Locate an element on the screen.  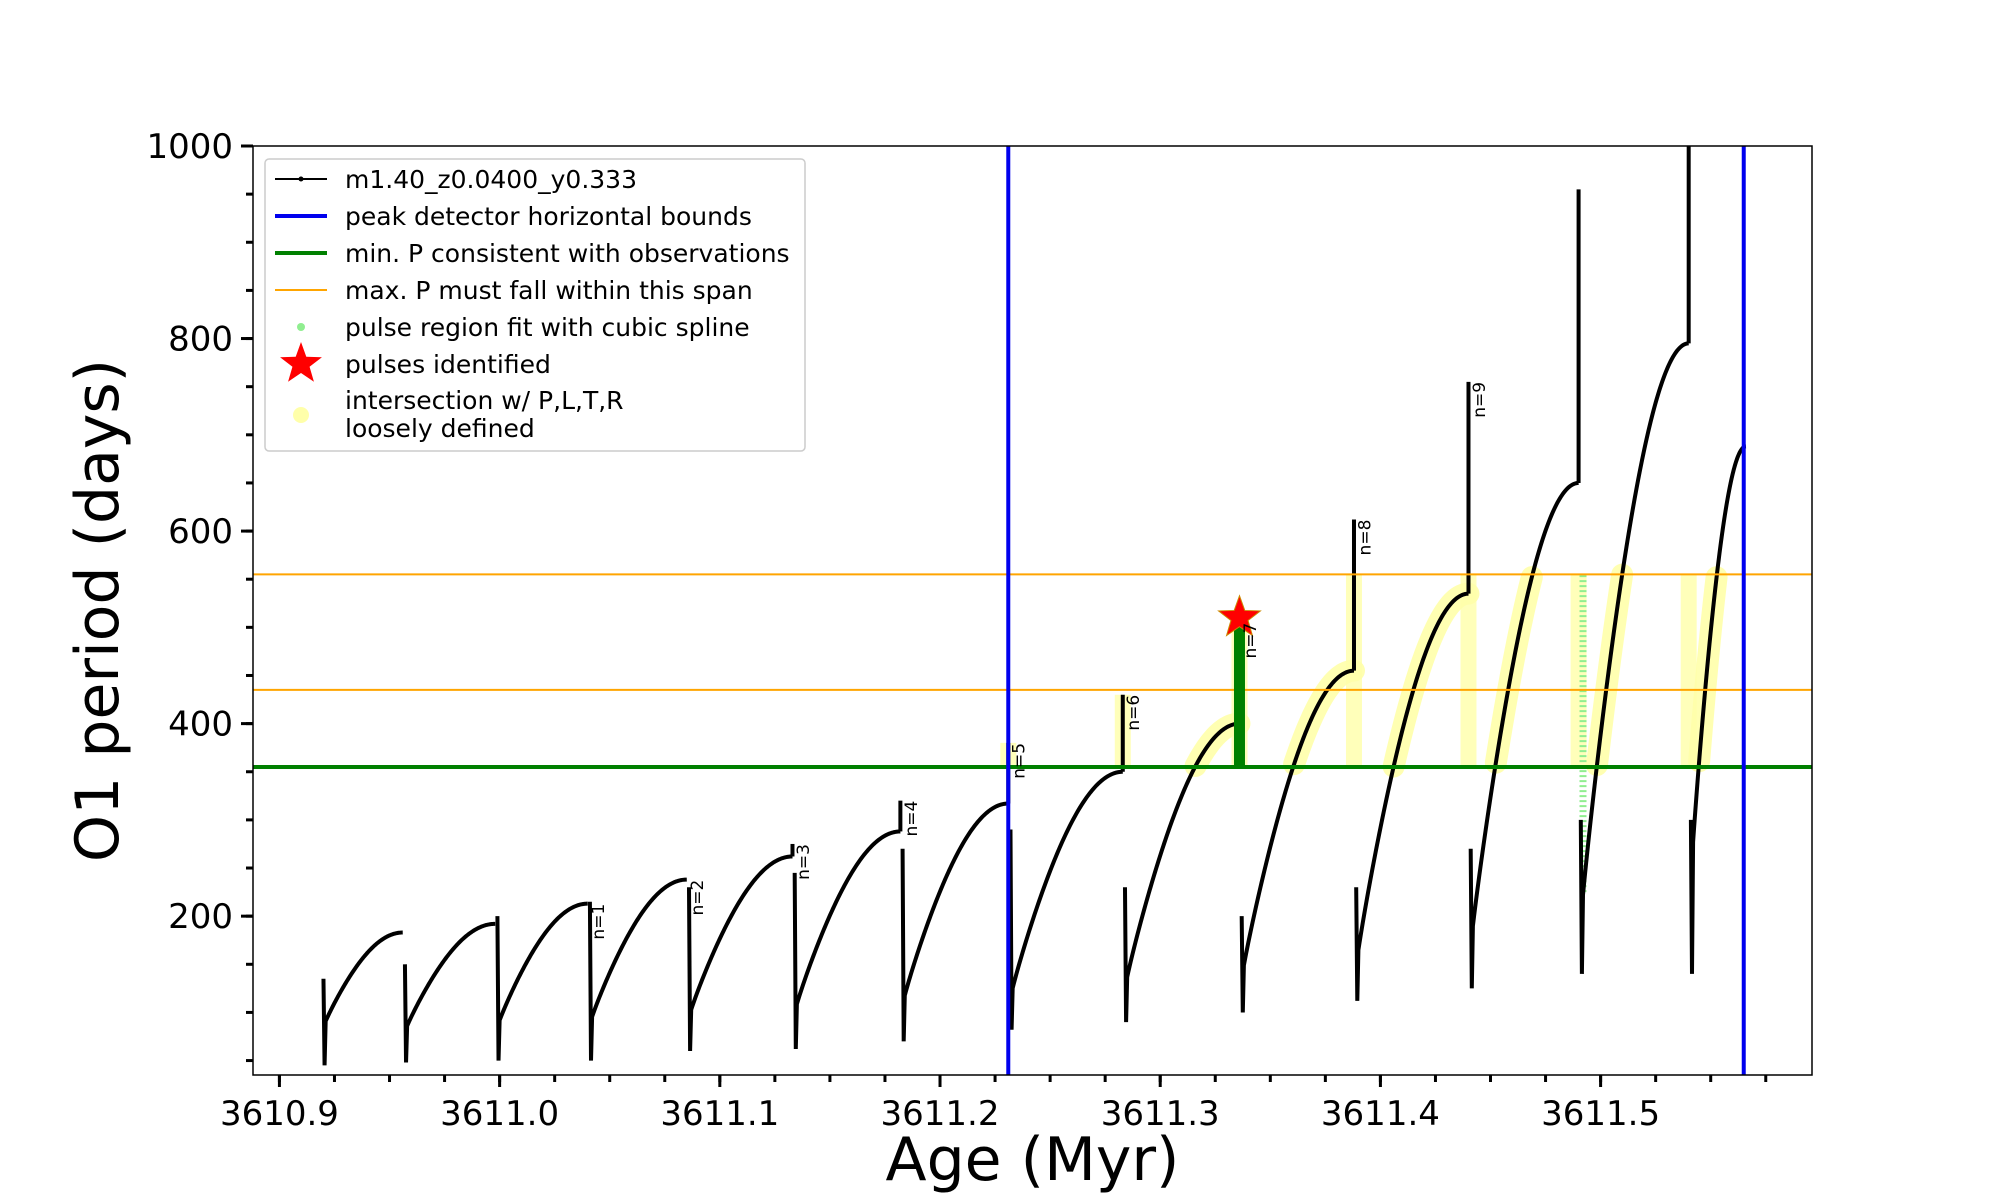
y-tick-label-1: 400 is located at coordinates (200, 725).